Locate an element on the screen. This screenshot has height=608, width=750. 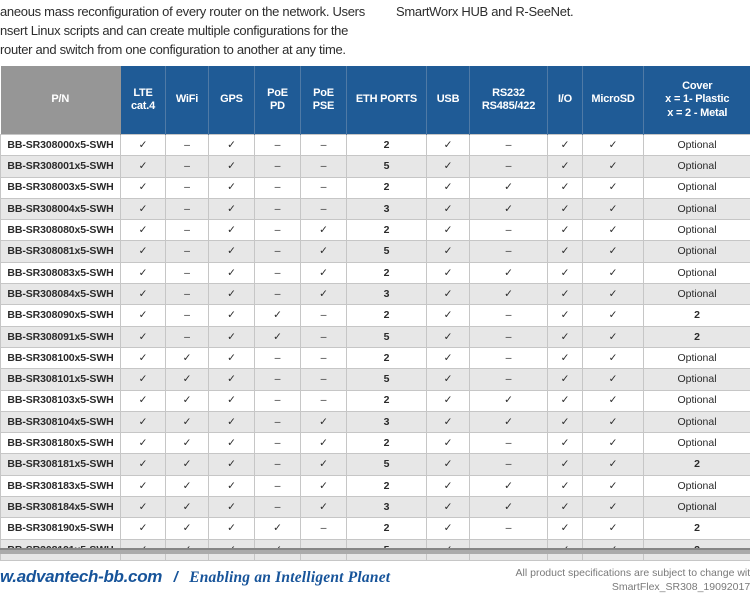
table-row: BB-SR308001x5-SWH ✓ – ✓ – –5 ✓ – ✓ ✓ Optional is located at coordinates (375, 166).